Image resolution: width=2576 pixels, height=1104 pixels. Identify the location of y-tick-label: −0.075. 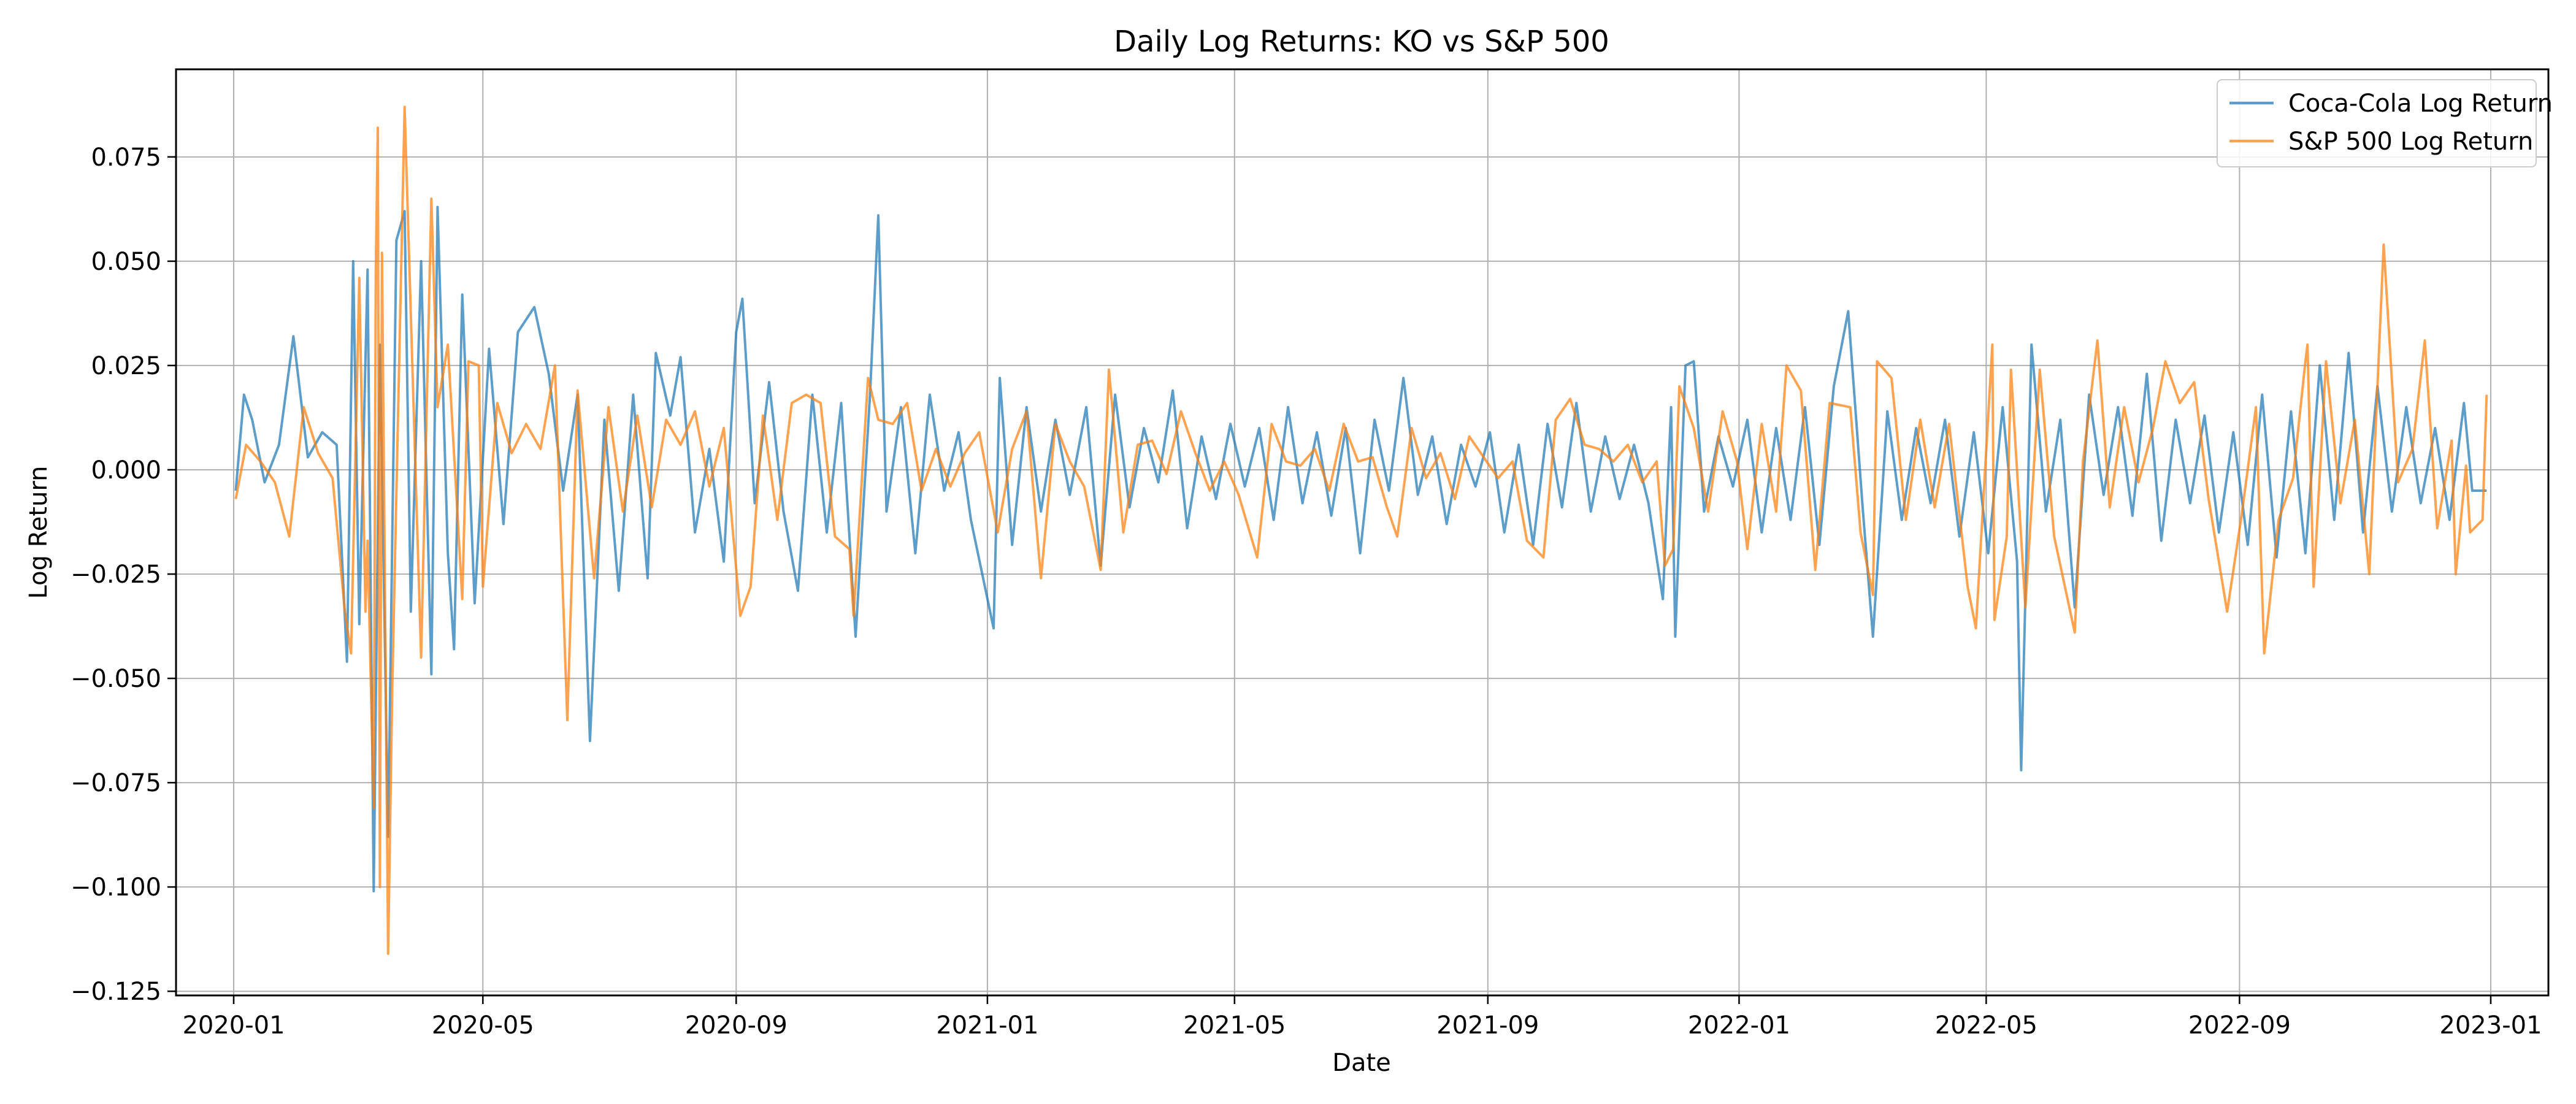
(116, 783).